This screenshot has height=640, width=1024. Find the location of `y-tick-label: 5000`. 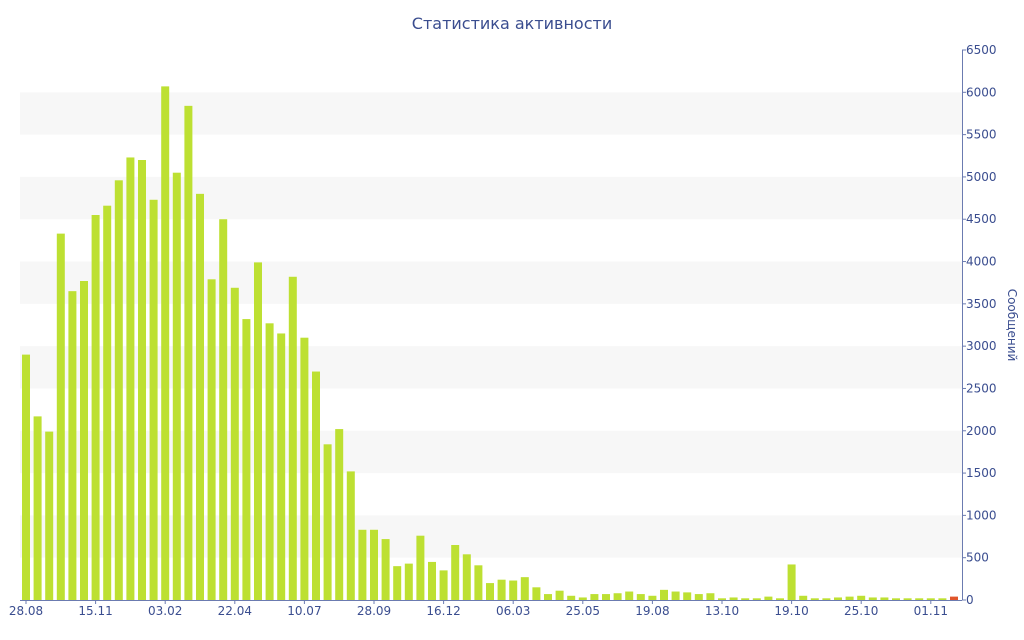

y-tick-label: 5000 is located at coordinates (981, 177).